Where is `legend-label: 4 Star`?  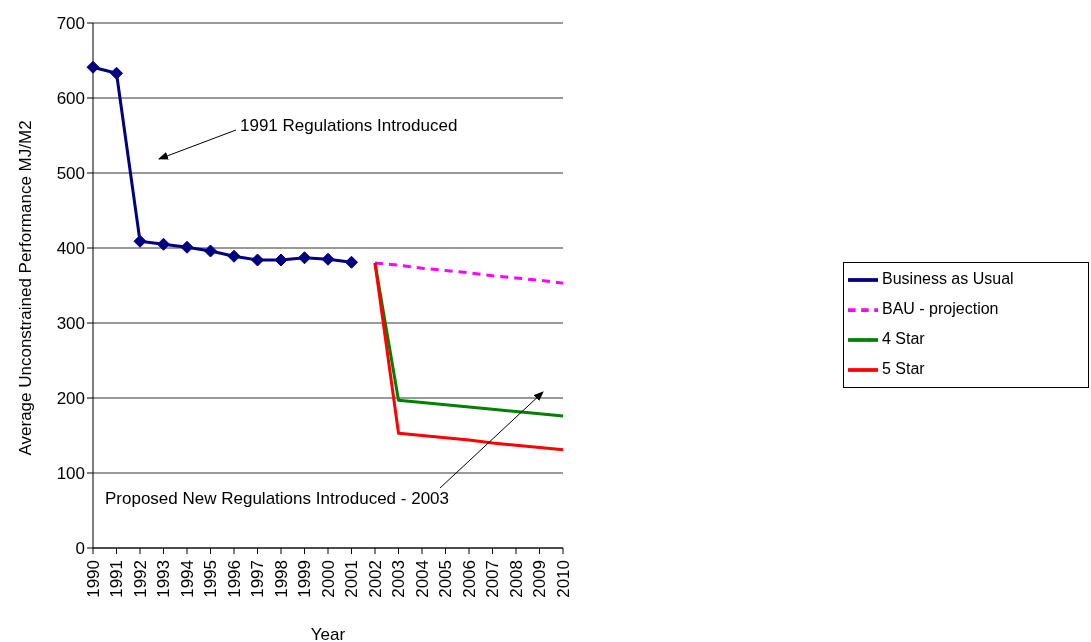 legend-label: 4 Star is located at coordinates (903, 339).